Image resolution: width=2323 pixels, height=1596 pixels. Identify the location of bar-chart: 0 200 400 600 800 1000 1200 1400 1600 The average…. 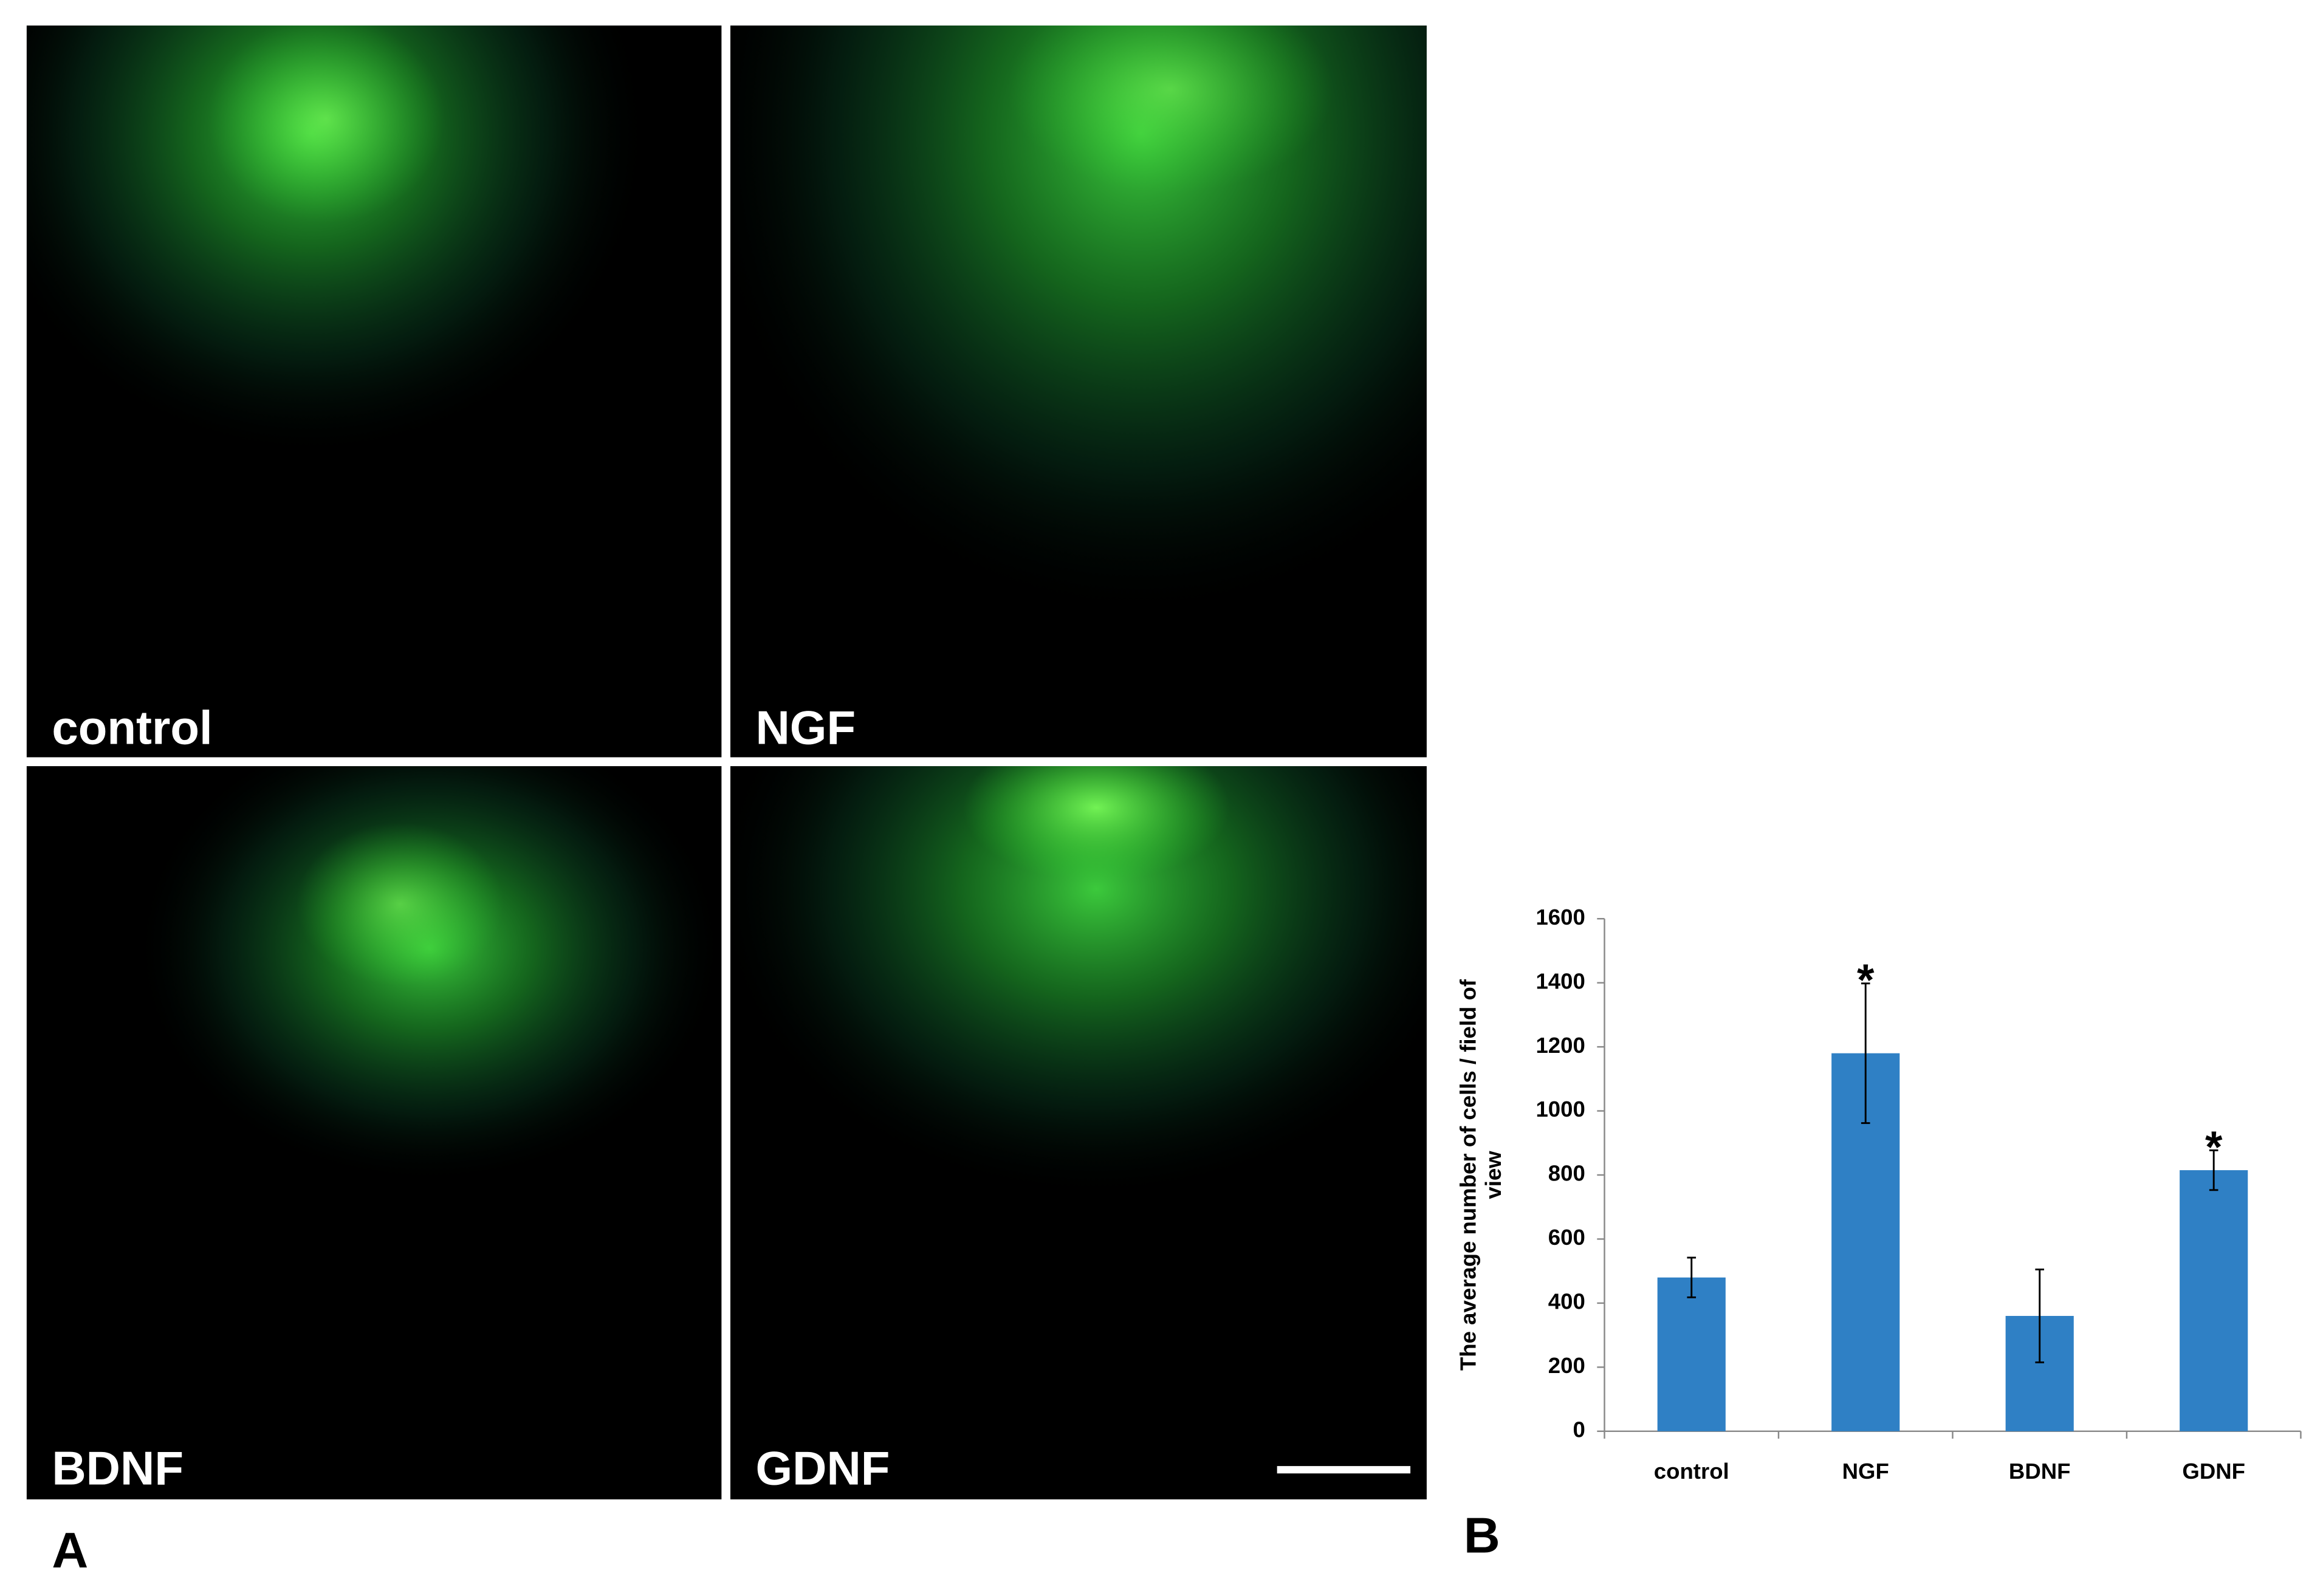
(1879, 1194).